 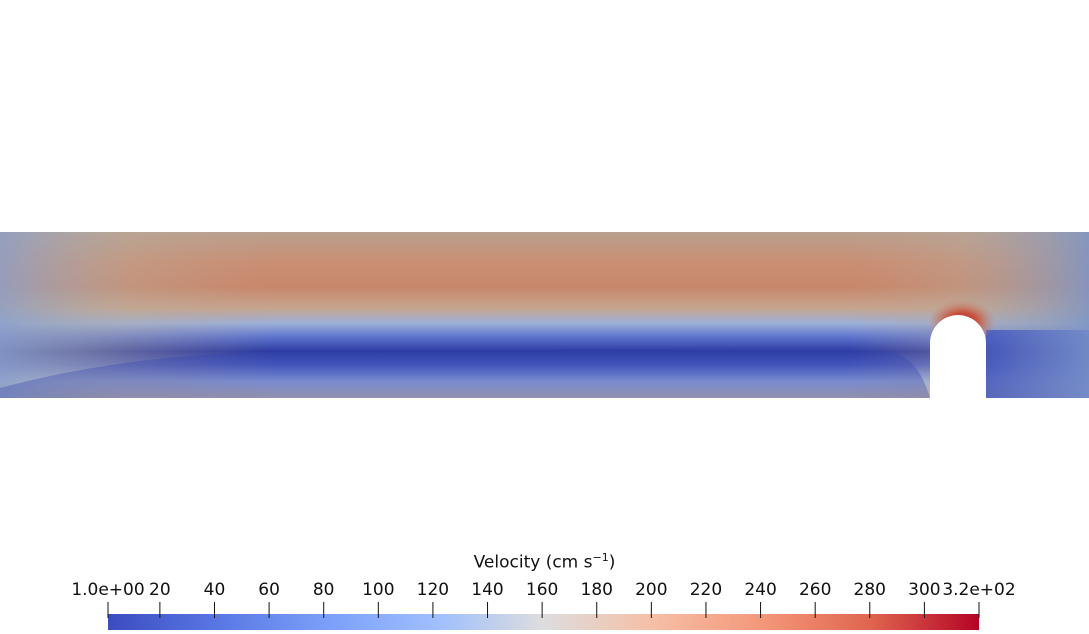 I want to click on colorbar-tick-marks, so click(x=543, y=610).